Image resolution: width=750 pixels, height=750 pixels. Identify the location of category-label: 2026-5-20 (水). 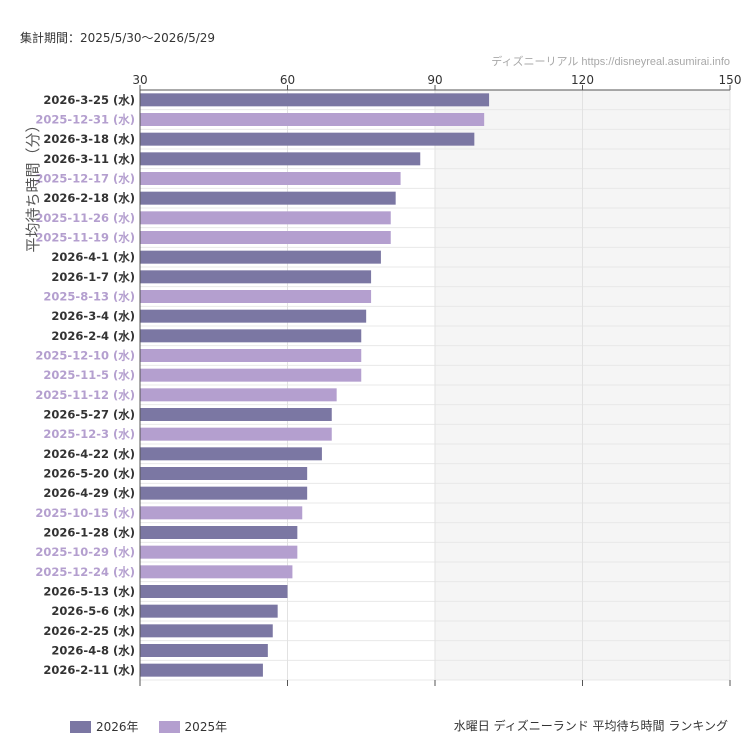
(89, 474).